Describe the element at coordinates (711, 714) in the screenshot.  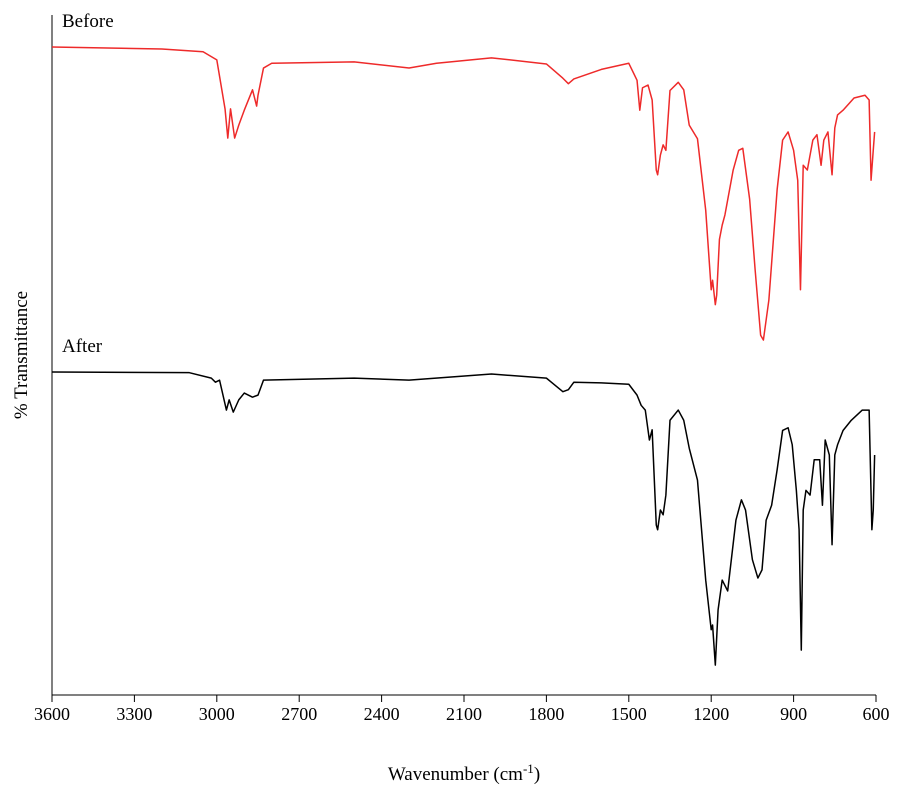
I see `x-tick-label: 1200` at that location.